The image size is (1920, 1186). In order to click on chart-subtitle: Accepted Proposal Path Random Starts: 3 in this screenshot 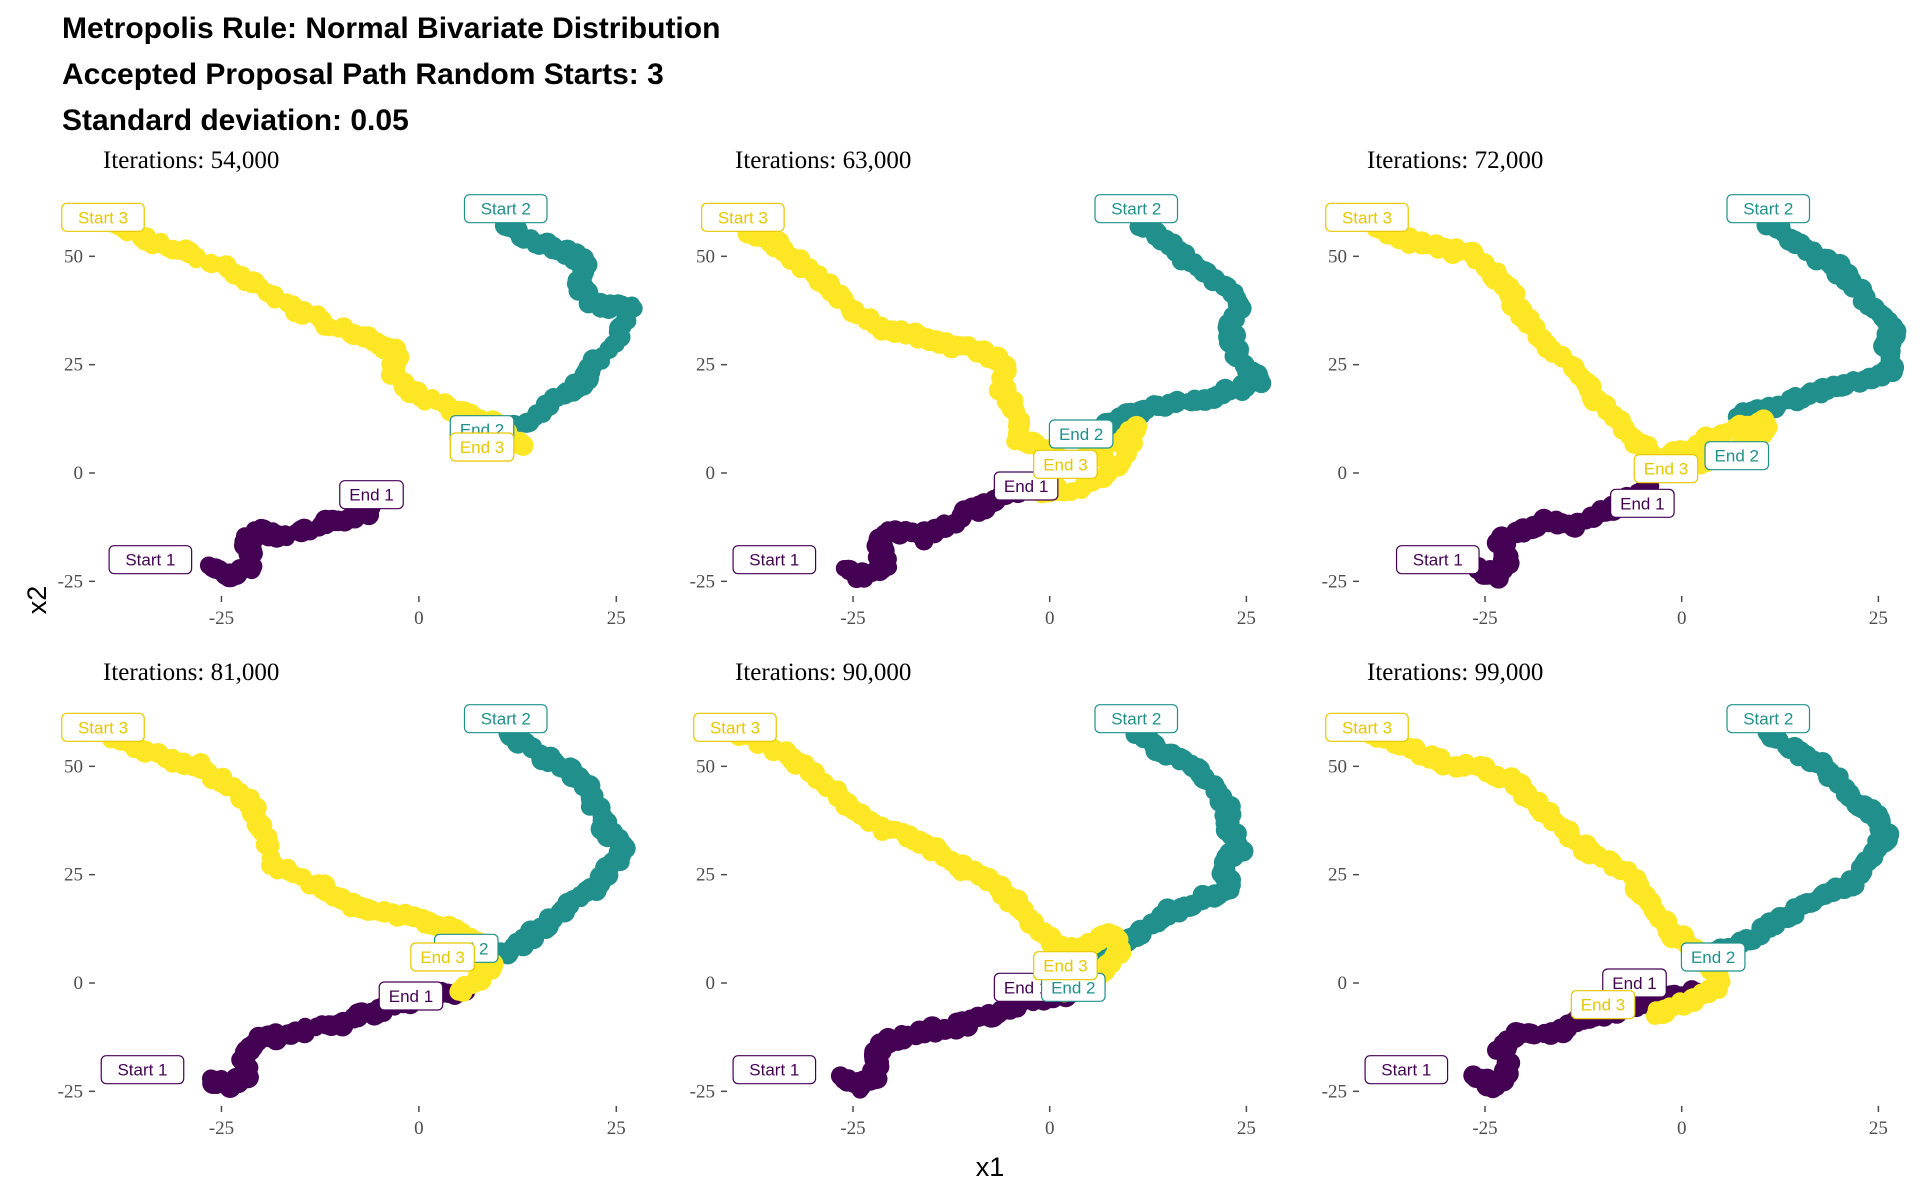, I will do `click(363, 74)`.